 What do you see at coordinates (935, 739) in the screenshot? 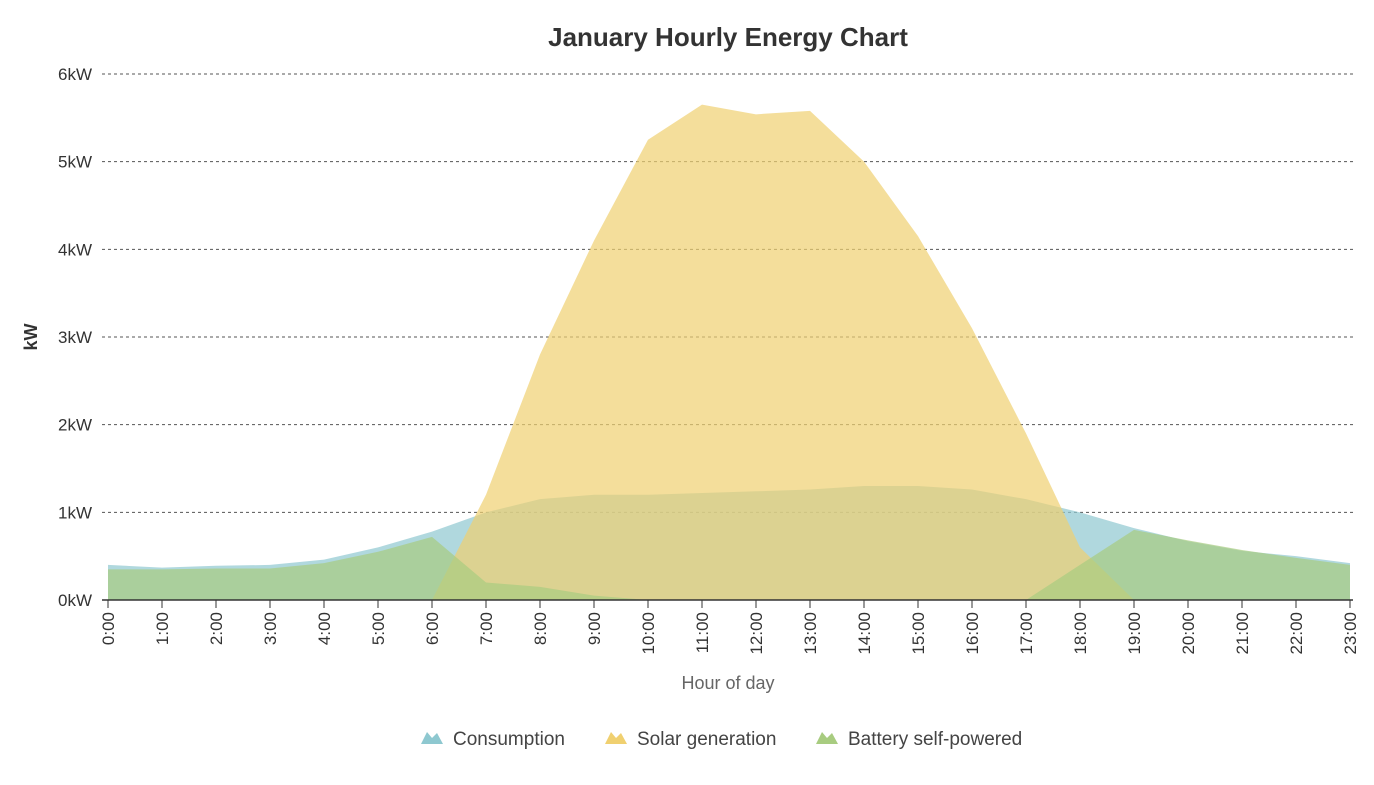
I see `legend-label: Battery self-powered` at bounding box center [935, 739].